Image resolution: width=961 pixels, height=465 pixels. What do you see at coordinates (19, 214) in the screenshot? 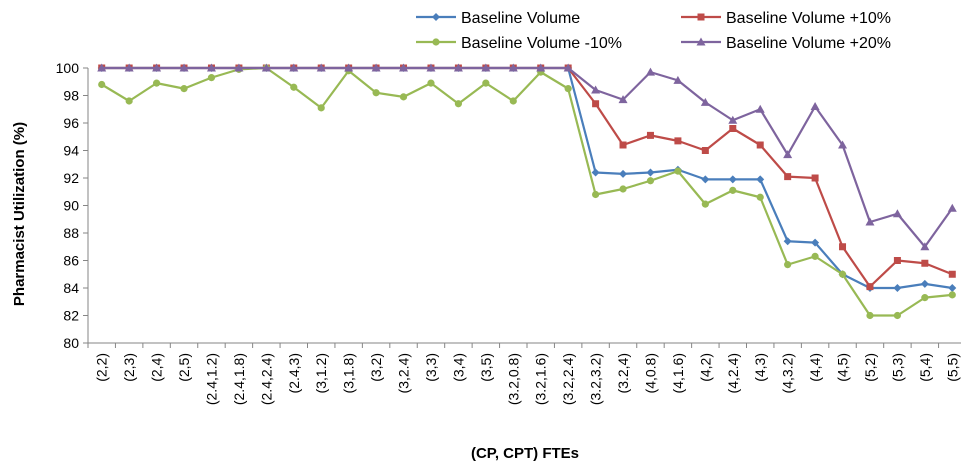
I see `y-axis-title: Pharmacist Utilization (%)` at bounding box center [19, 214].